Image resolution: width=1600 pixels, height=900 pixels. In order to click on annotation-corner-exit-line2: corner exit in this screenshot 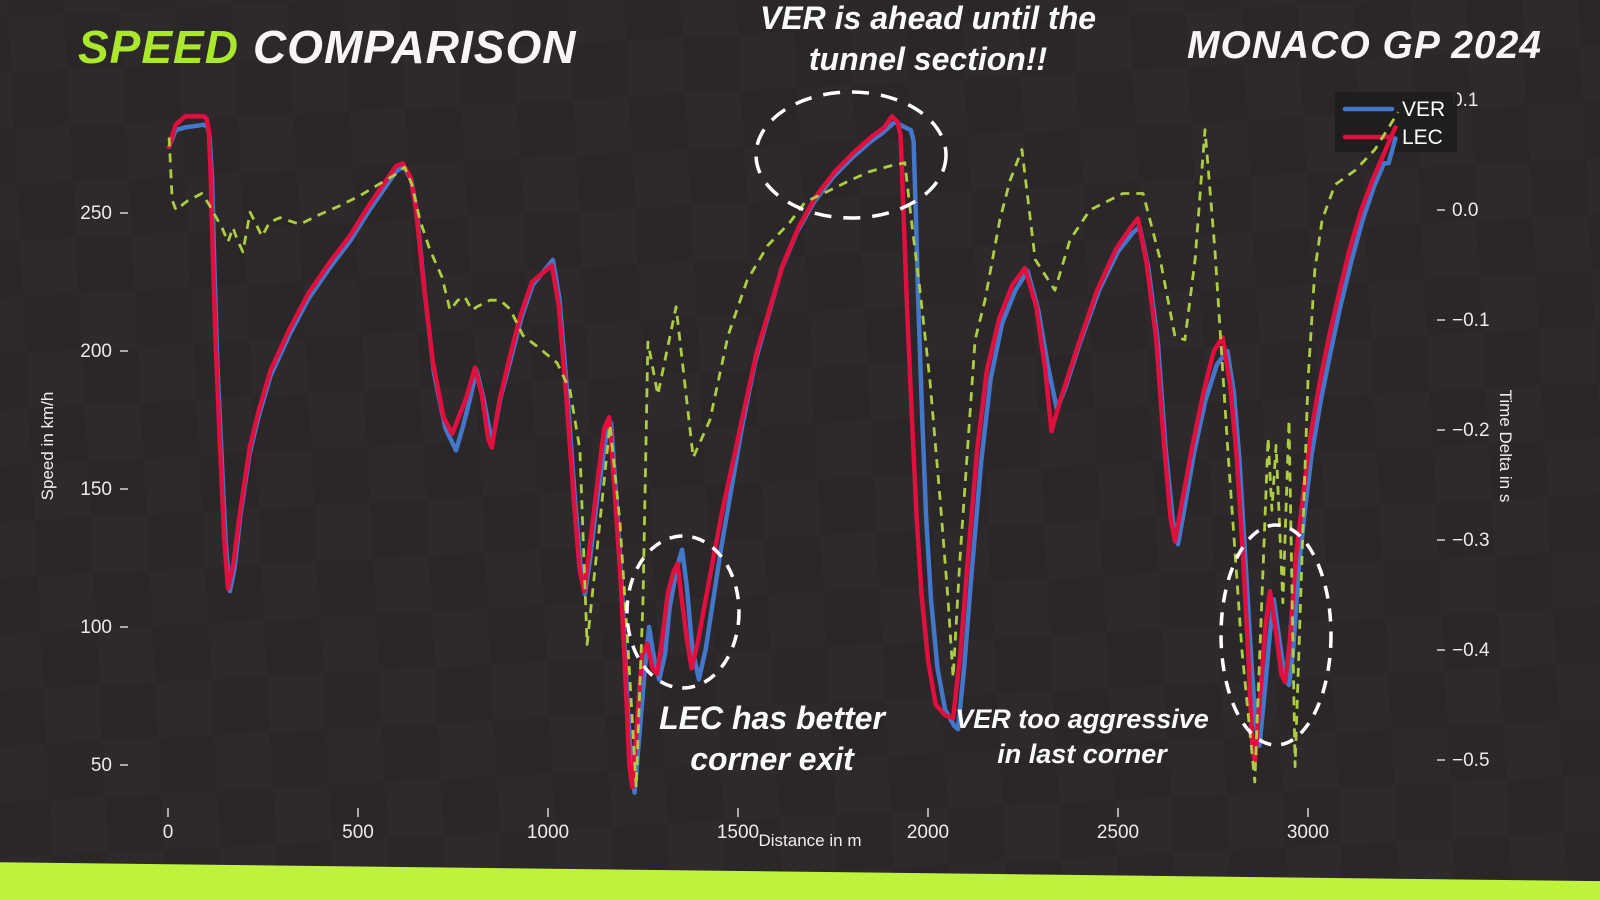, I will do `click(772, 758)`.